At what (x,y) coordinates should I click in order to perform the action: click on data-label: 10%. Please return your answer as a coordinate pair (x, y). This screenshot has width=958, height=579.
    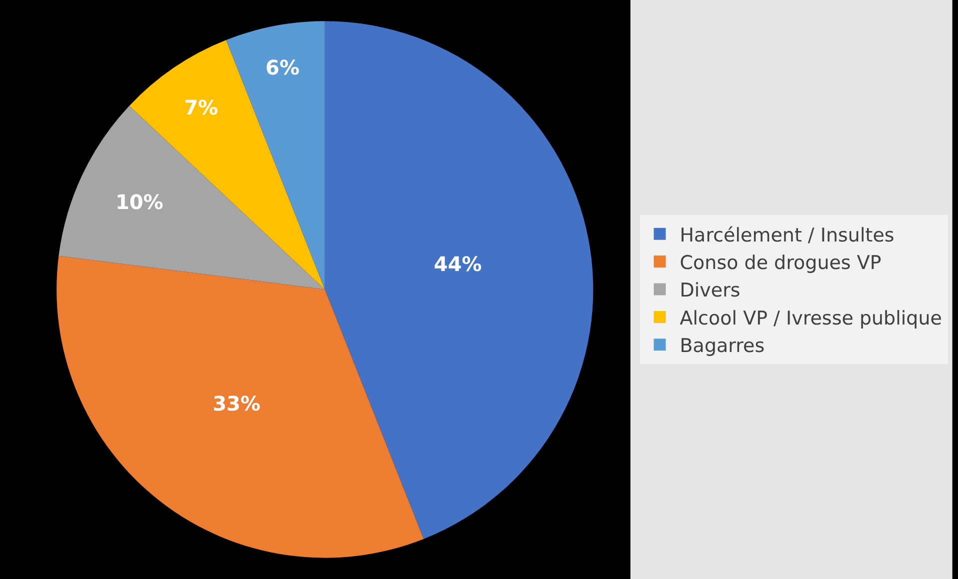
    Looking at the image, I should click on (139, 202).